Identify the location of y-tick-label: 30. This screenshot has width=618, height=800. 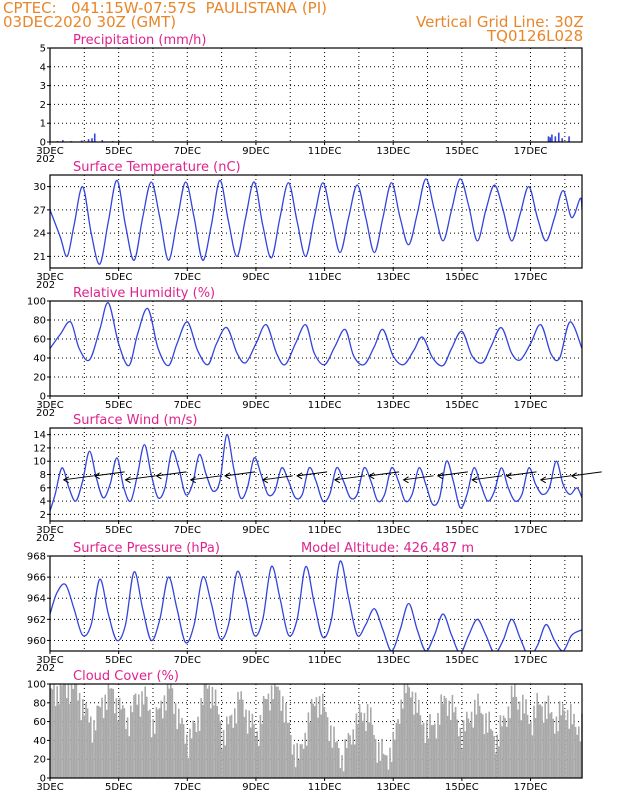
(39, 187).